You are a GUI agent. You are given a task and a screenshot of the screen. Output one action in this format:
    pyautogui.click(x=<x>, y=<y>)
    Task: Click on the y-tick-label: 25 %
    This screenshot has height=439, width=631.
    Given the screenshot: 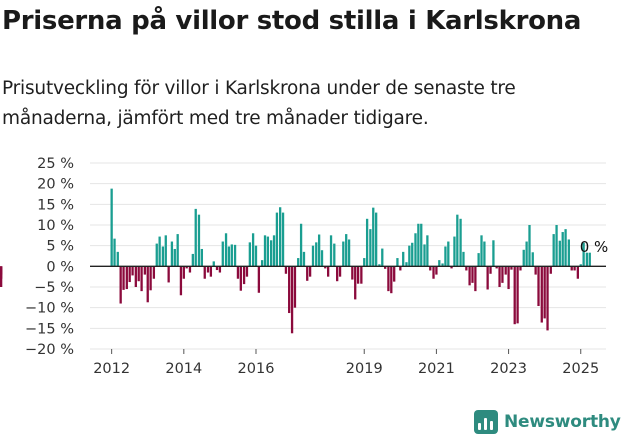 What is the action you would take?
    pyautogui.click(x=55, y=164)
    